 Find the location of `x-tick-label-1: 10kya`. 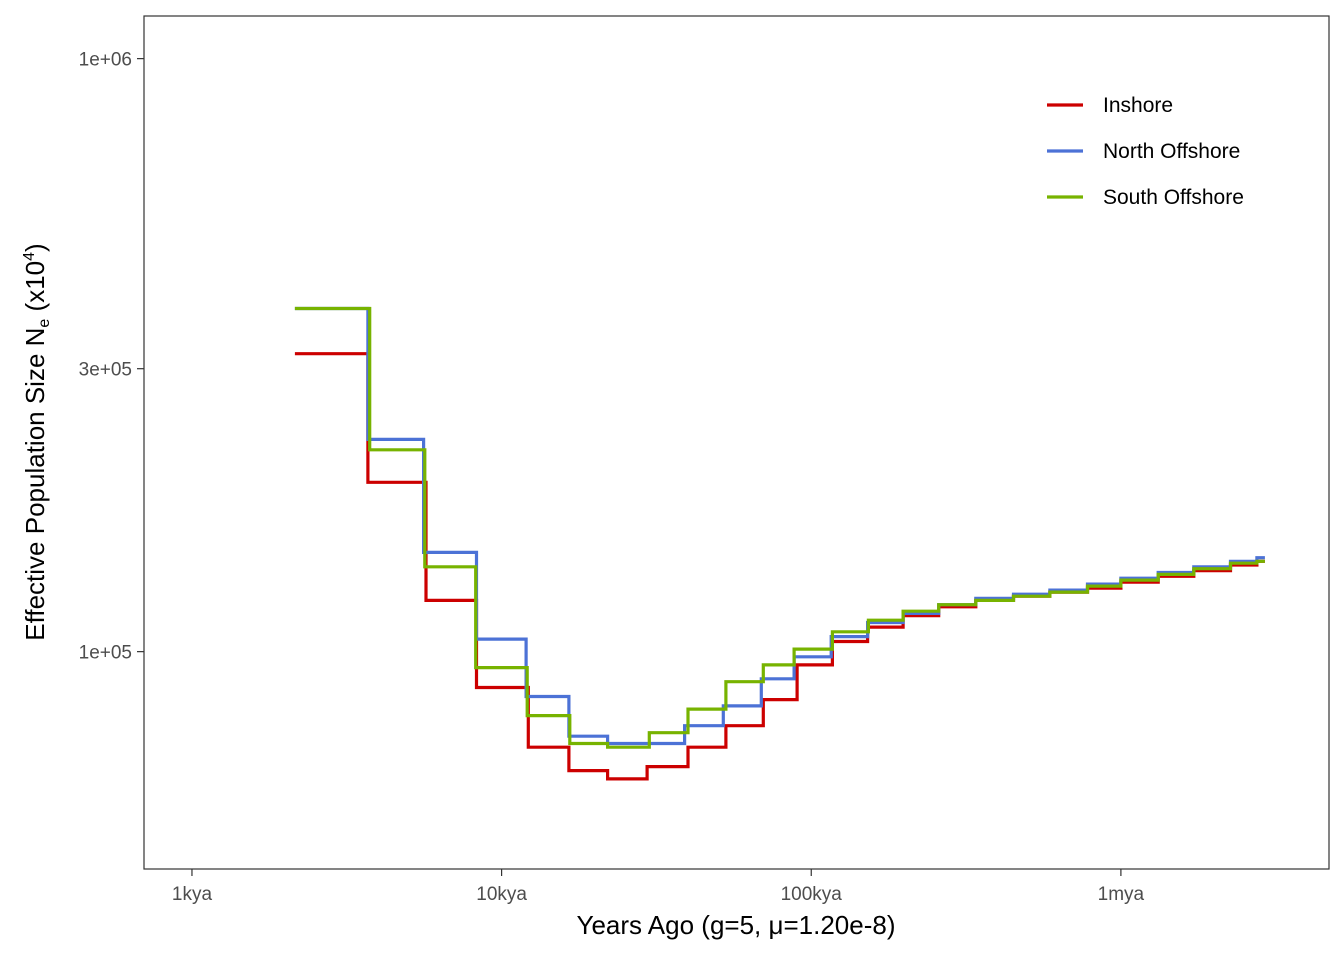

x-tick-label-1: 10kya is located at coordinates (501, 894).